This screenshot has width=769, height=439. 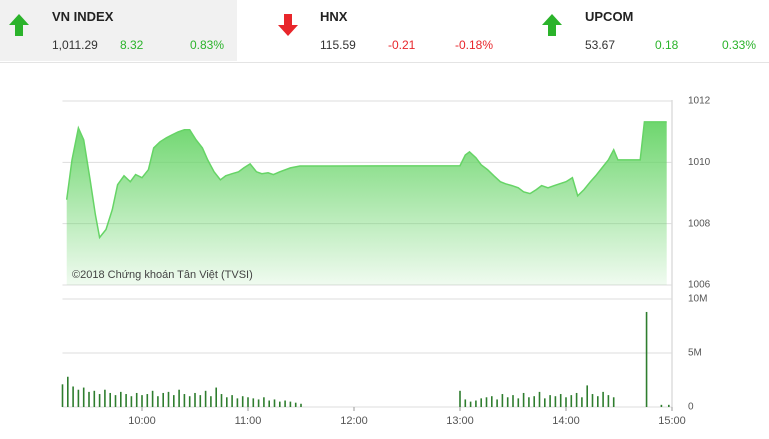 What do you see at coordinates (402, 45) in the screenshot?
I see `index-change: -0.21` at bounding box center [402, 45].